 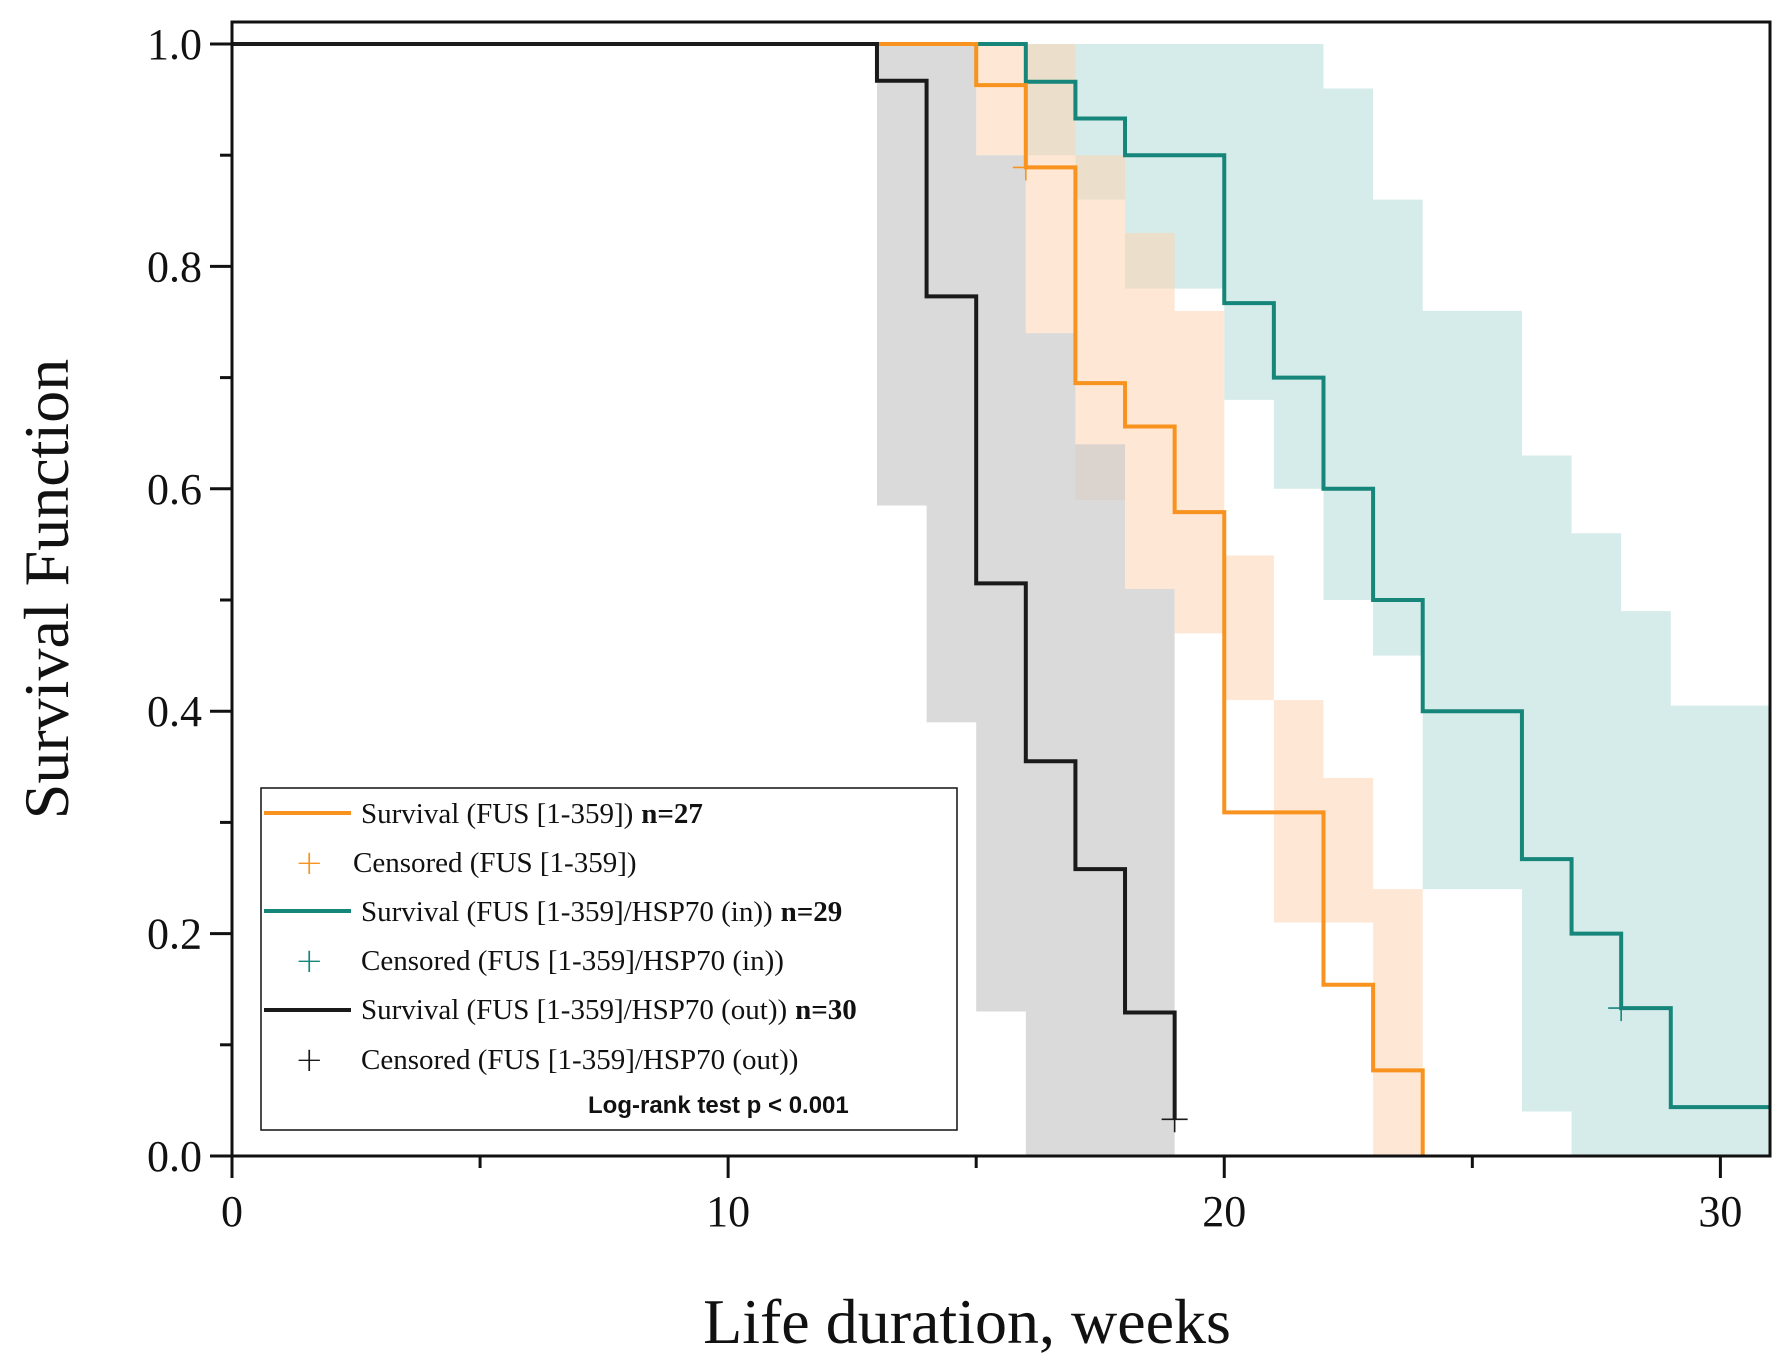 I want to click on y-tick-label: 0.4, so click(x=174, y=711).